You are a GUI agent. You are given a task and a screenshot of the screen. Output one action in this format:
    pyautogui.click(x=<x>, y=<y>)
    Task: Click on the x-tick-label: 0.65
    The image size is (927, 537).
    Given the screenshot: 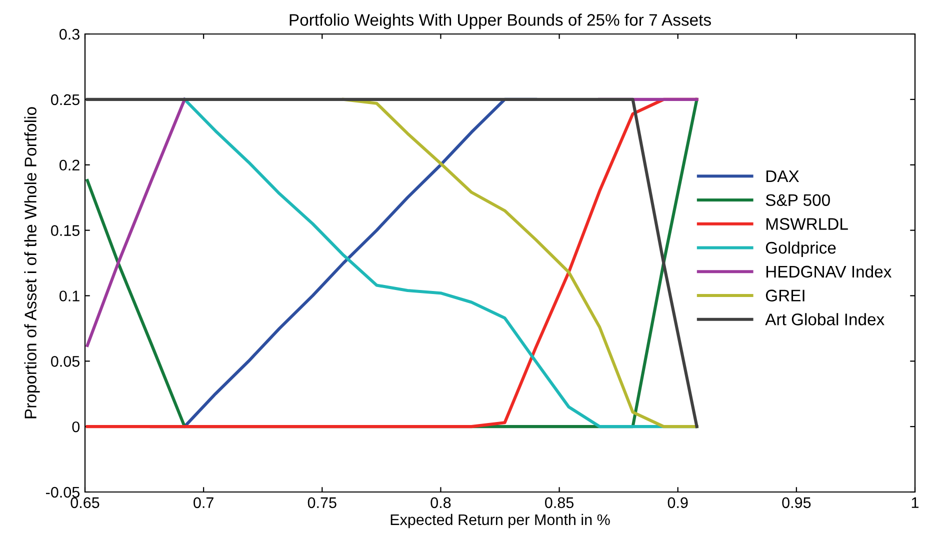 What is the action you would take?
    pyautogui.click(x=85, y=502)
    